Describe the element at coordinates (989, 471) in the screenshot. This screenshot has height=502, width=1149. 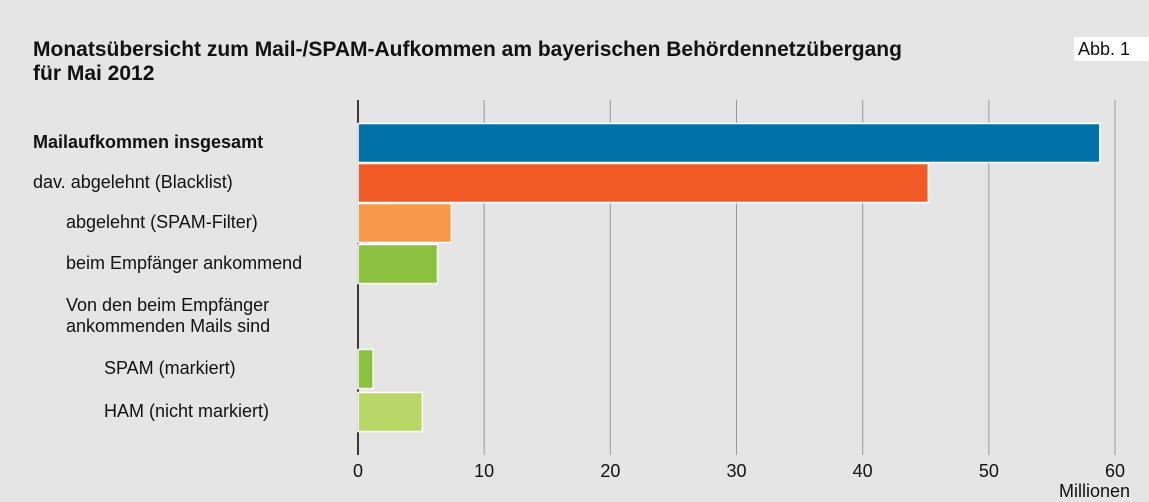
I see `x-tick-label: 50` at that location.